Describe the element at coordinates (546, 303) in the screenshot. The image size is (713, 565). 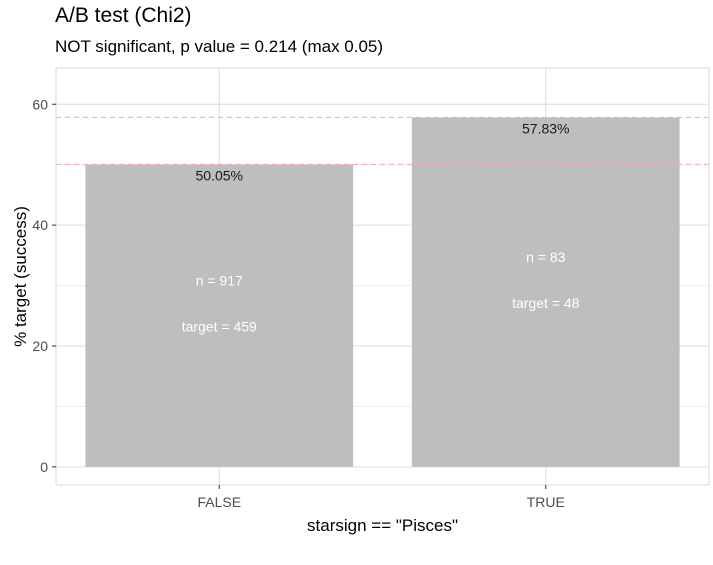
I see `target-label: target = 48` at that location.